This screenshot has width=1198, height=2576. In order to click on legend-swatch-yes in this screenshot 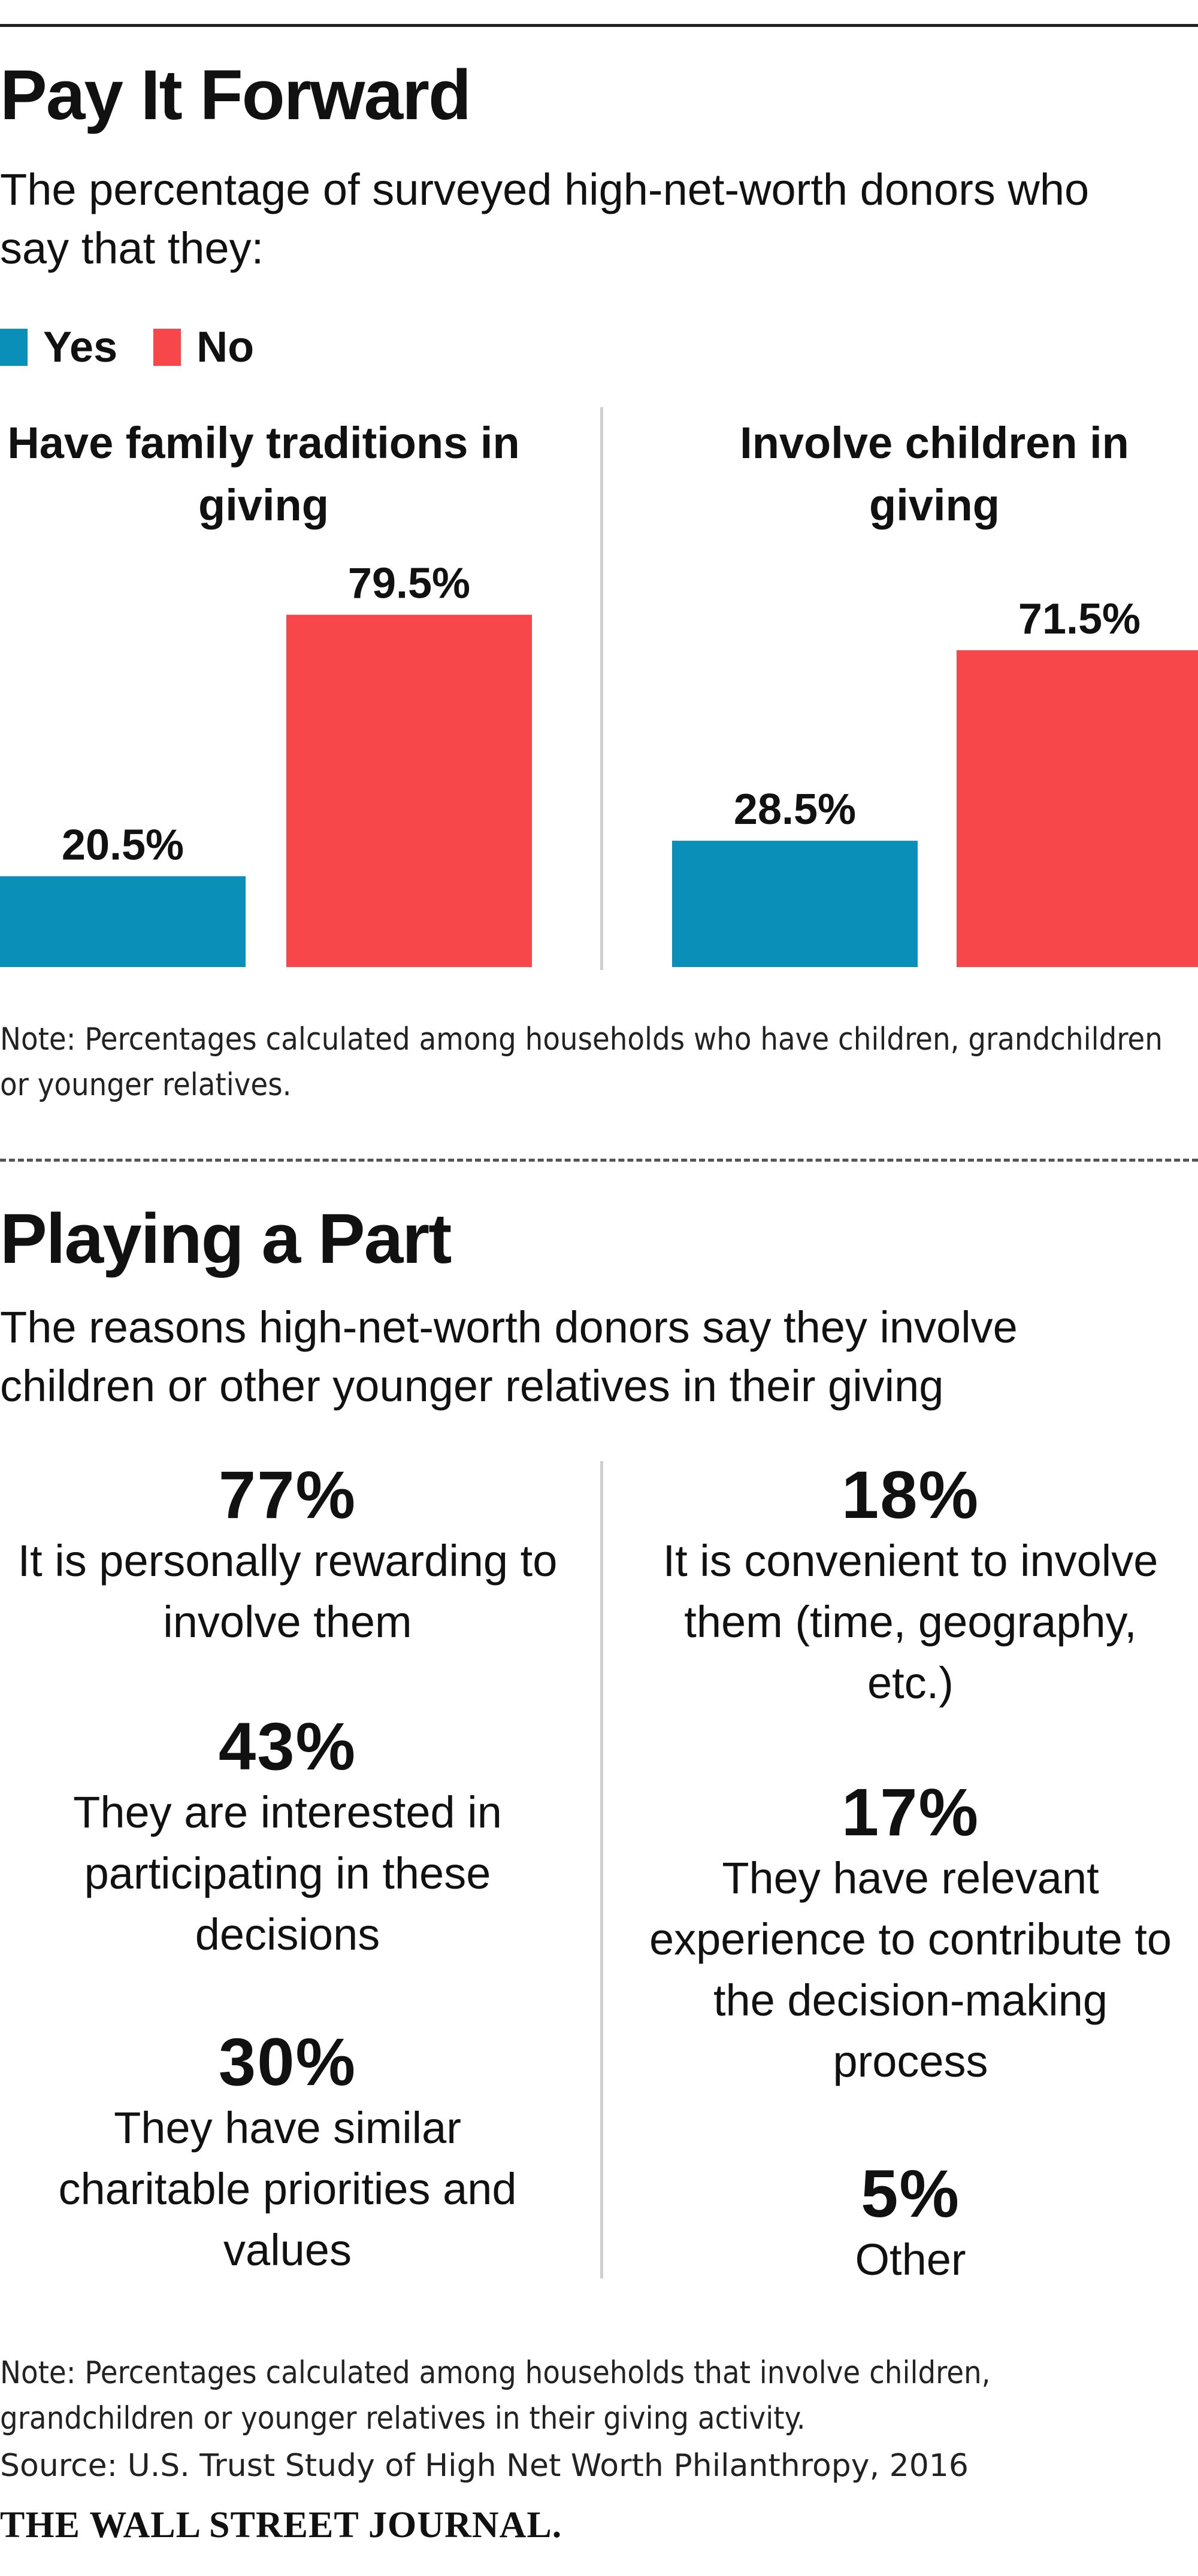, I will do `click(14, 347)`.